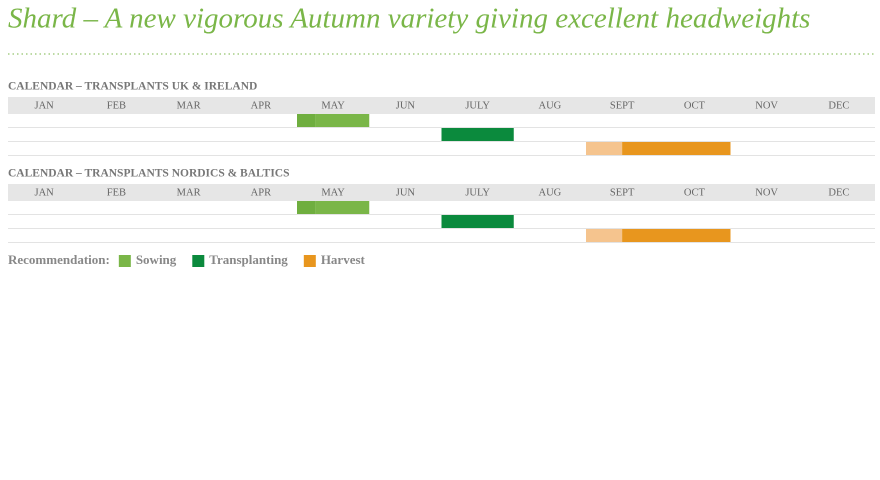 The width and height of the screenshot is (880, 480). What do you see at coordinates (156, 259) in the screenshot?
I see `legend-item: Sowing` at bounding box center [156, 259].